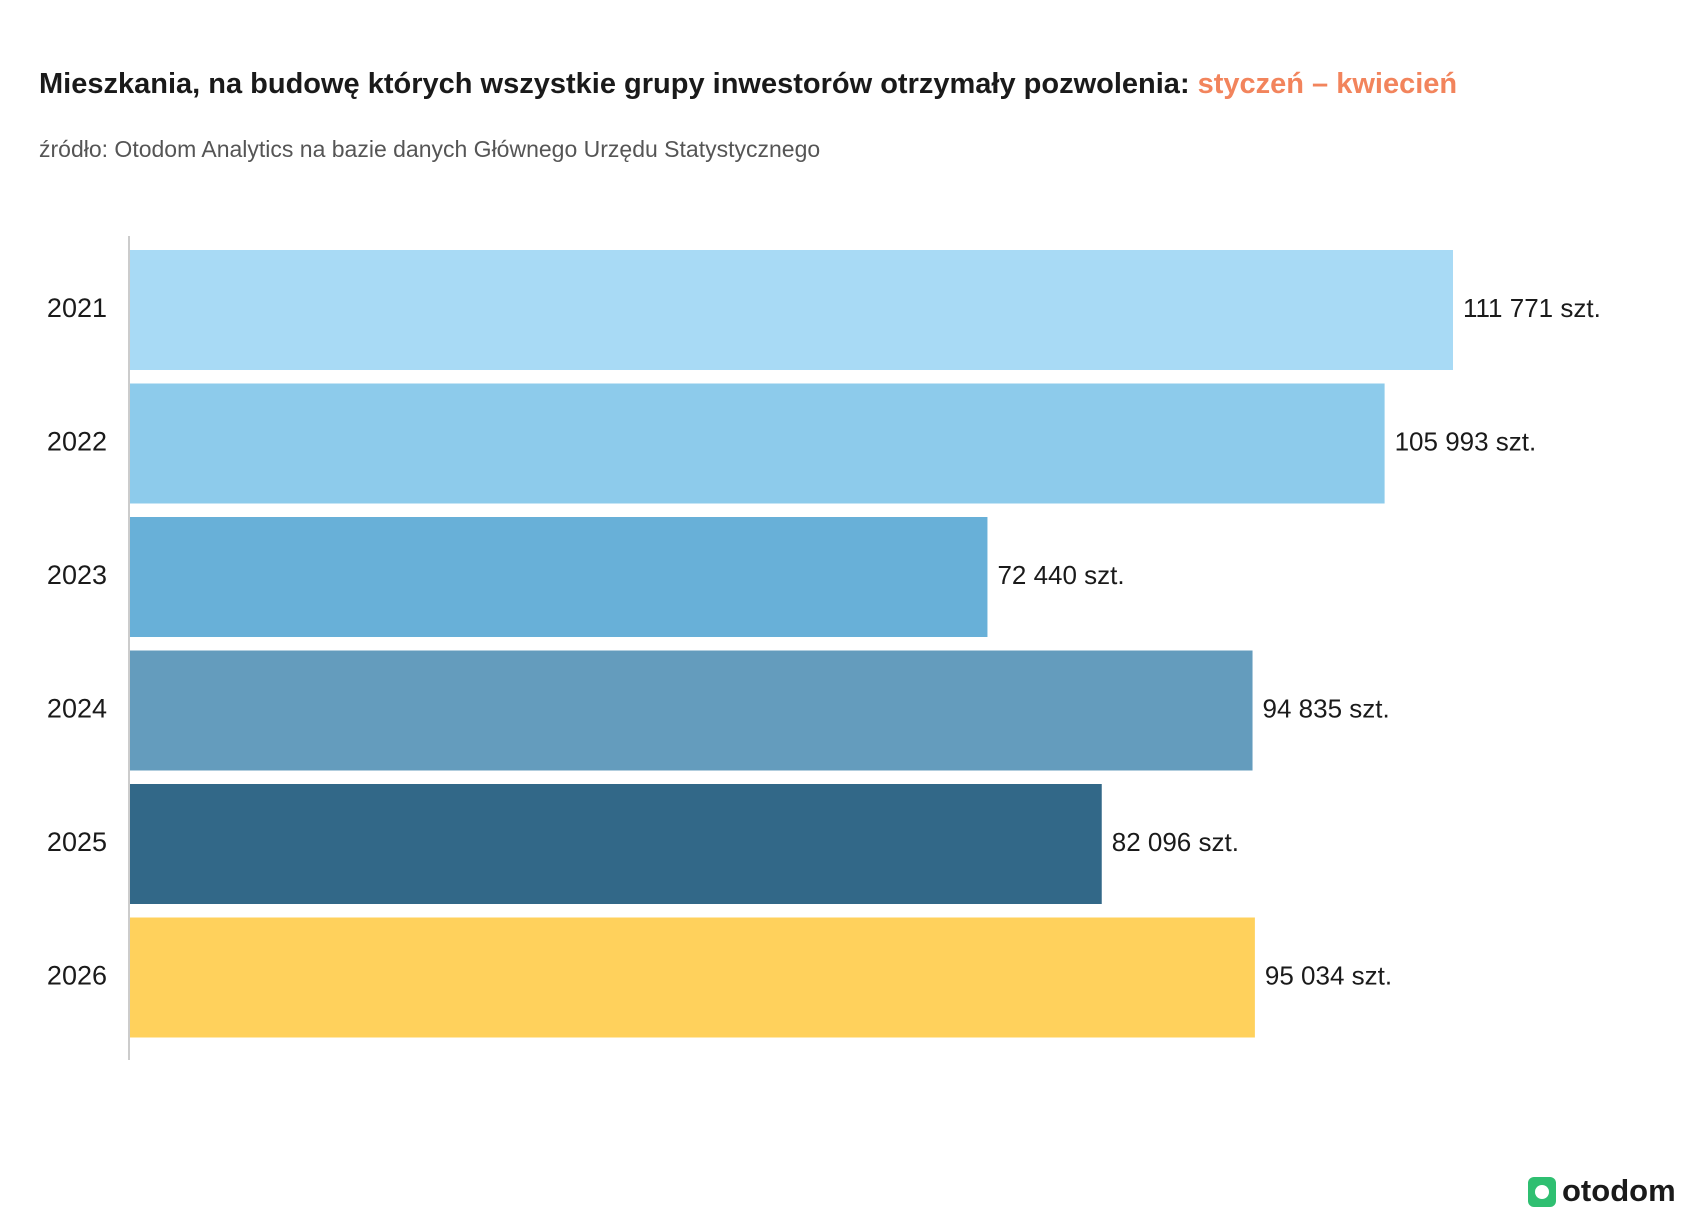  Describe the element at coordinates (1328, 84) in the screenshot. I see `title-period: styczeń – kwiecień` at that location.